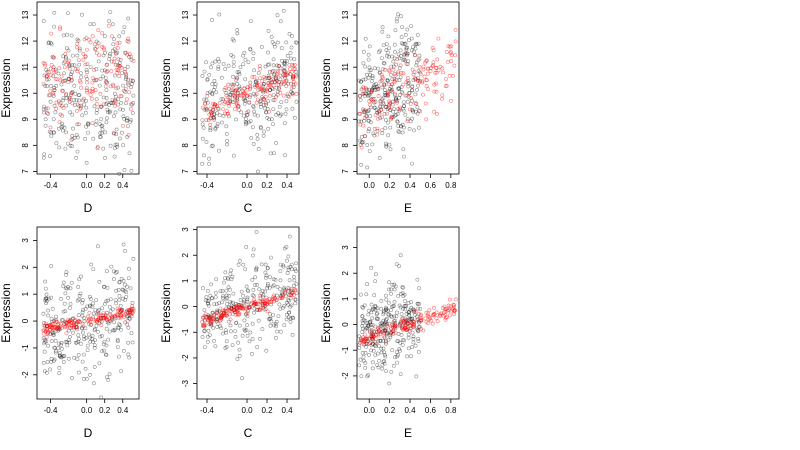 The height and width of the screenshot is (450, 800). Describe the element at coordinates (345, 92) in the screenshot. I see `y-tick-label: 10` at that location.